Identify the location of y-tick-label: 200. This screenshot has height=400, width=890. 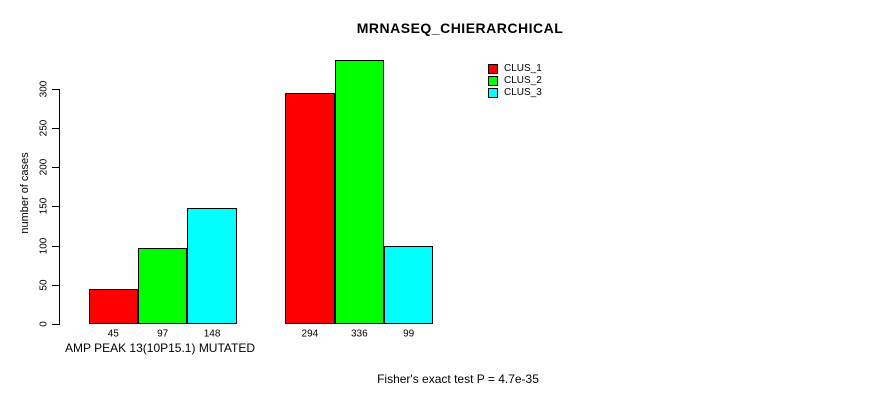
(44, 167).